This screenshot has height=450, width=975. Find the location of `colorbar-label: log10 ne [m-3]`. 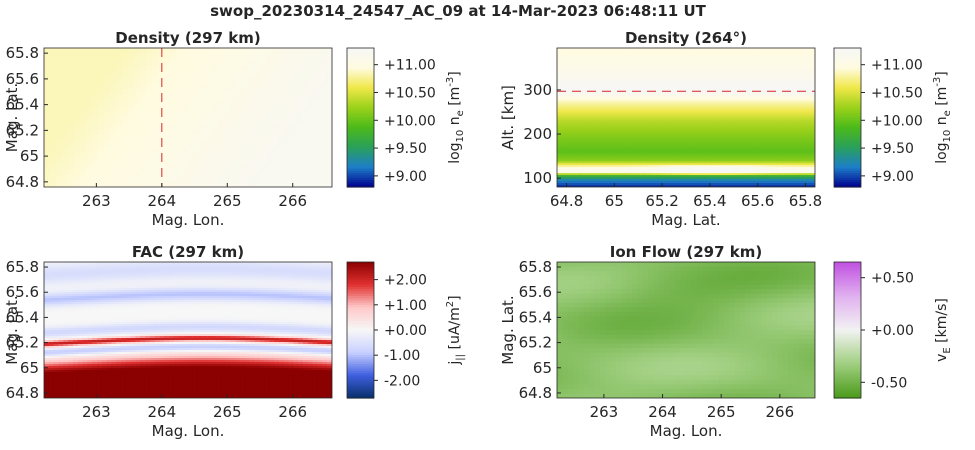

colorbar-label: log10 ne [m-3] is located at coordinates (942, 117).